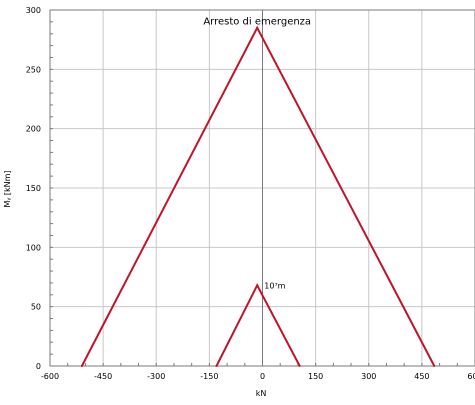 Image resolution: width=475 pixels, height=405 pixels. Describe the element at coordinates (262, 376) in the screenshot. I see `x-tick-label: 0` at that location.